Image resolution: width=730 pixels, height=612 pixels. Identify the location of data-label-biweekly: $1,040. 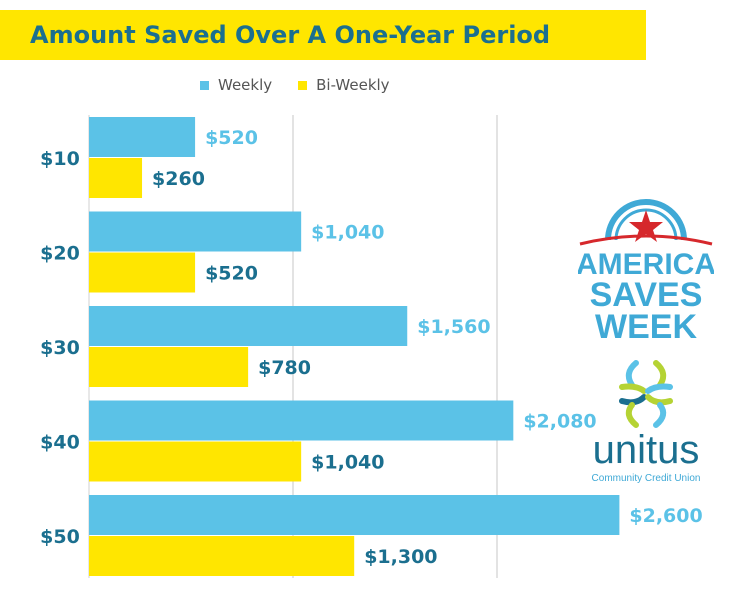
(347, 463).